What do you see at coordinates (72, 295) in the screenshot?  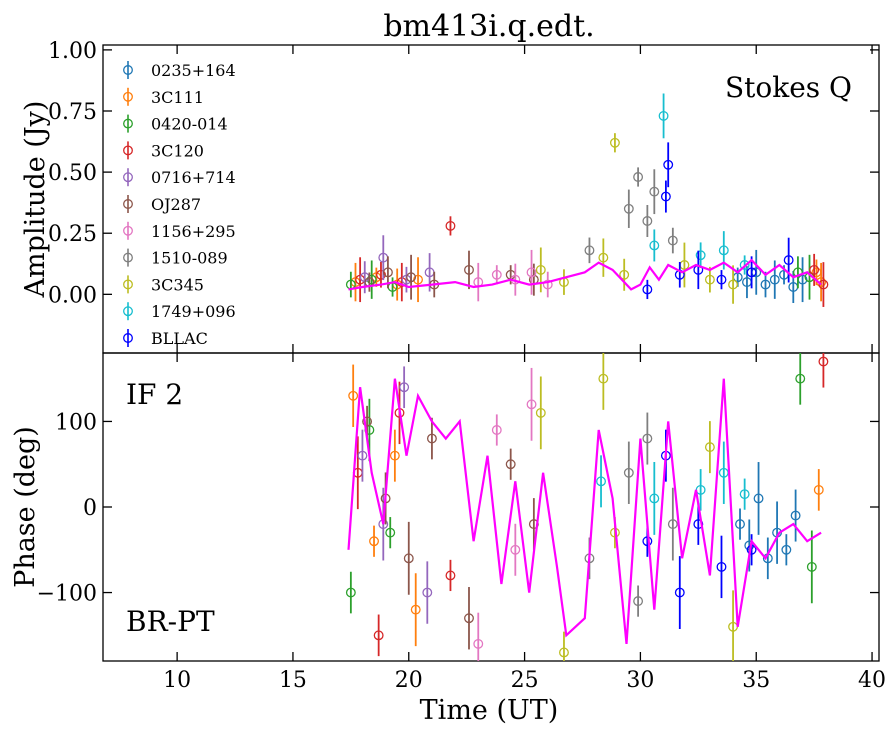 I see `y-tick-label: 0.00` at bounding box center [72, 295].